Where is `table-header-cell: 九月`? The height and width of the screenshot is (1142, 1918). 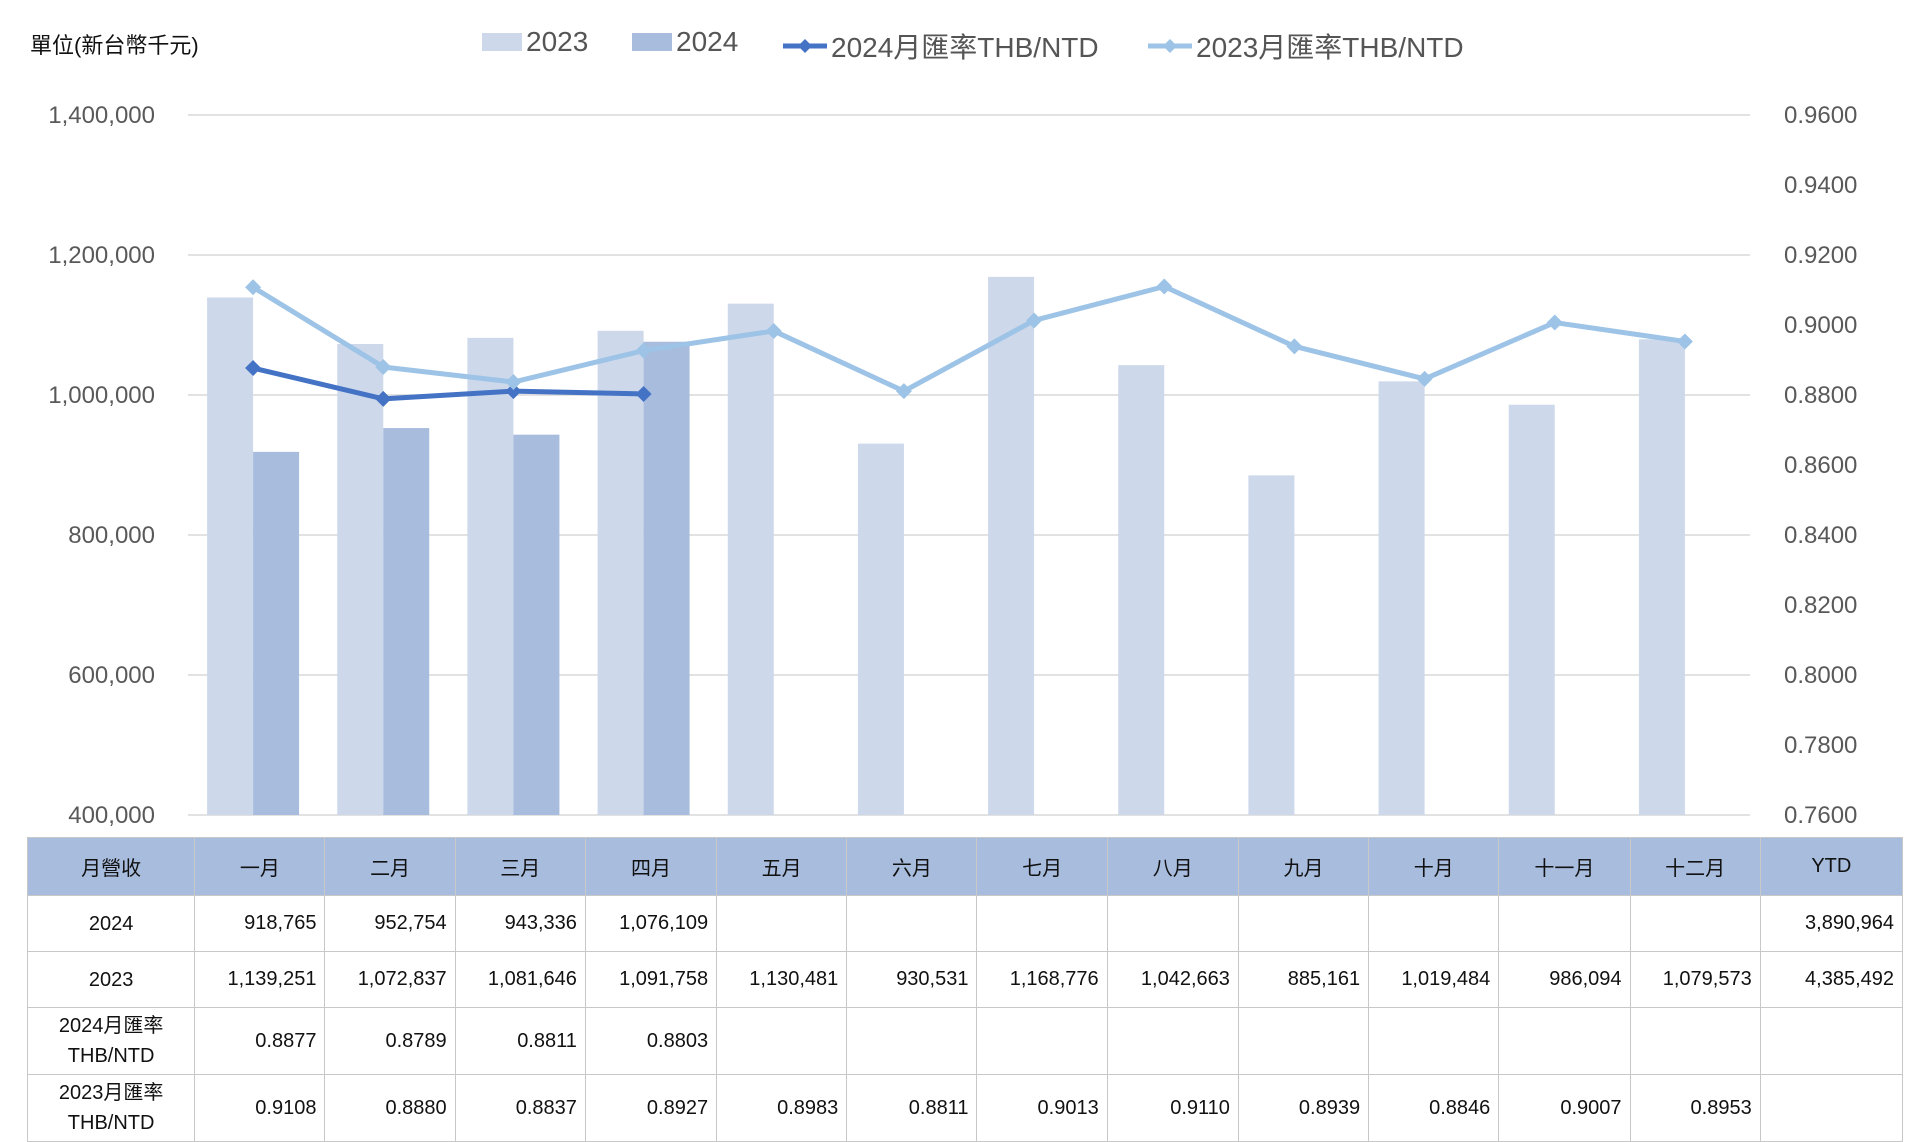
table-header-cell: 九月 is located at coordinates (1303, 866).